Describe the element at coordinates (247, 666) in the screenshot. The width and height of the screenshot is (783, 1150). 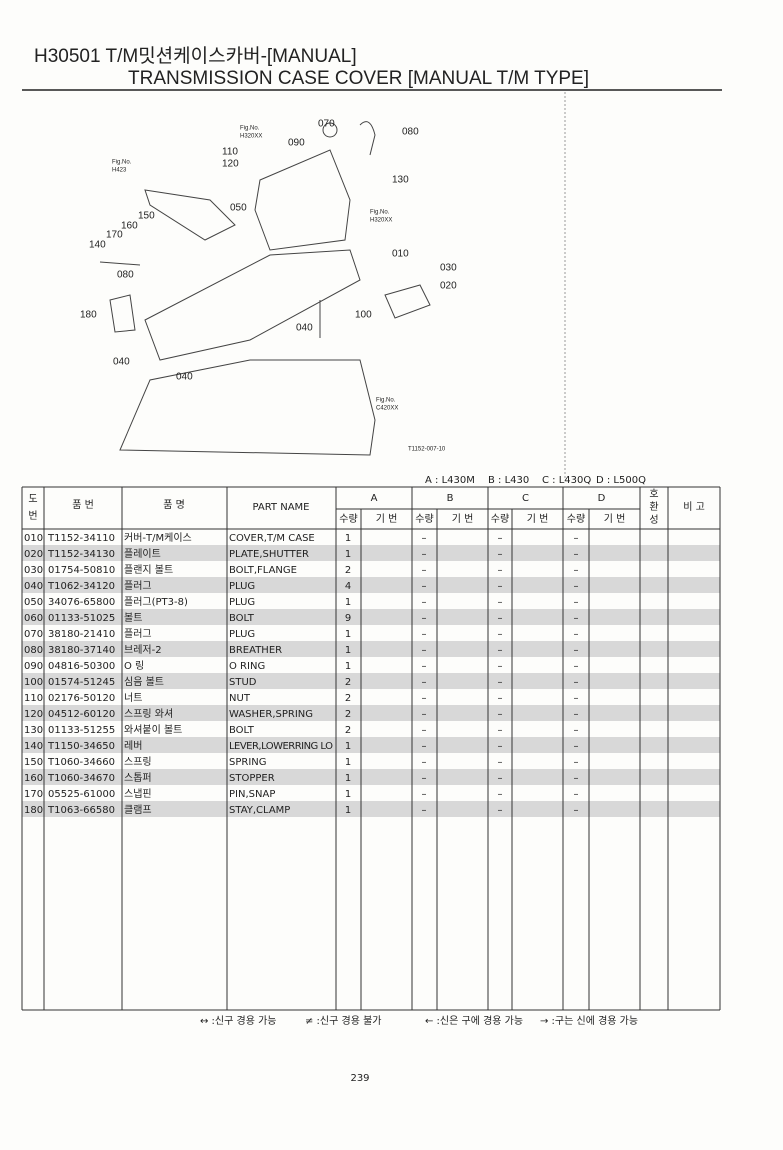
I see `table-cell: O RING` at that location.